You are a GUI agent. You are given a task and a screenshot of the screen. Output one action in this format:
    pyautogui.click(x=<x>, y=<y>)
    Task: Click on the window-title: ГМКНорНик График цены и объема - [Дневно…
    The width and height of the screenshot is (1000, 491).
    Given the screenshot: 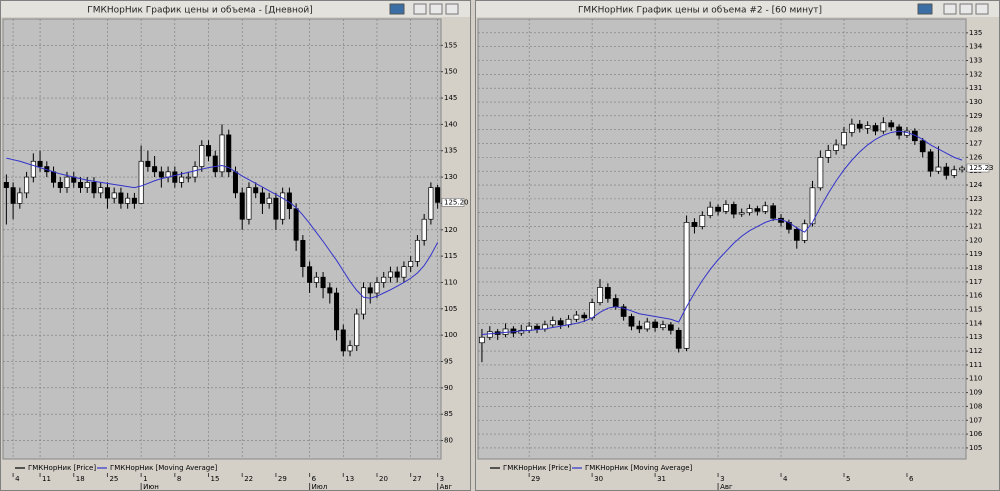 What is the action you would take?
    pyautogui.click(x=200, y=11)
    